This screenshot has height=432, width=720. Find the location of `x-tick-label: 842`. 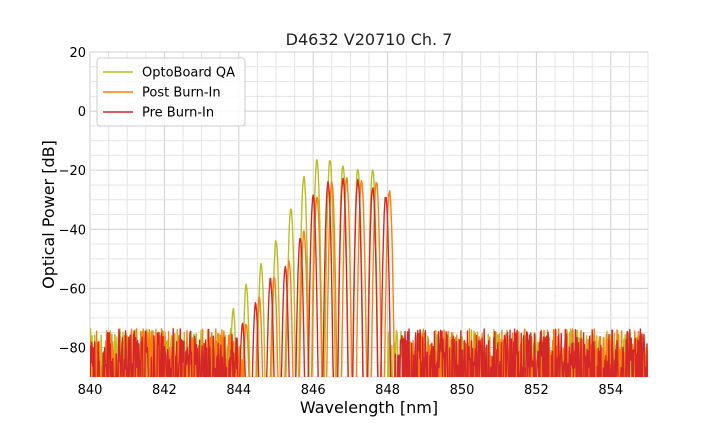

x-tick-label: 842 is located at coordinates (164, 390).